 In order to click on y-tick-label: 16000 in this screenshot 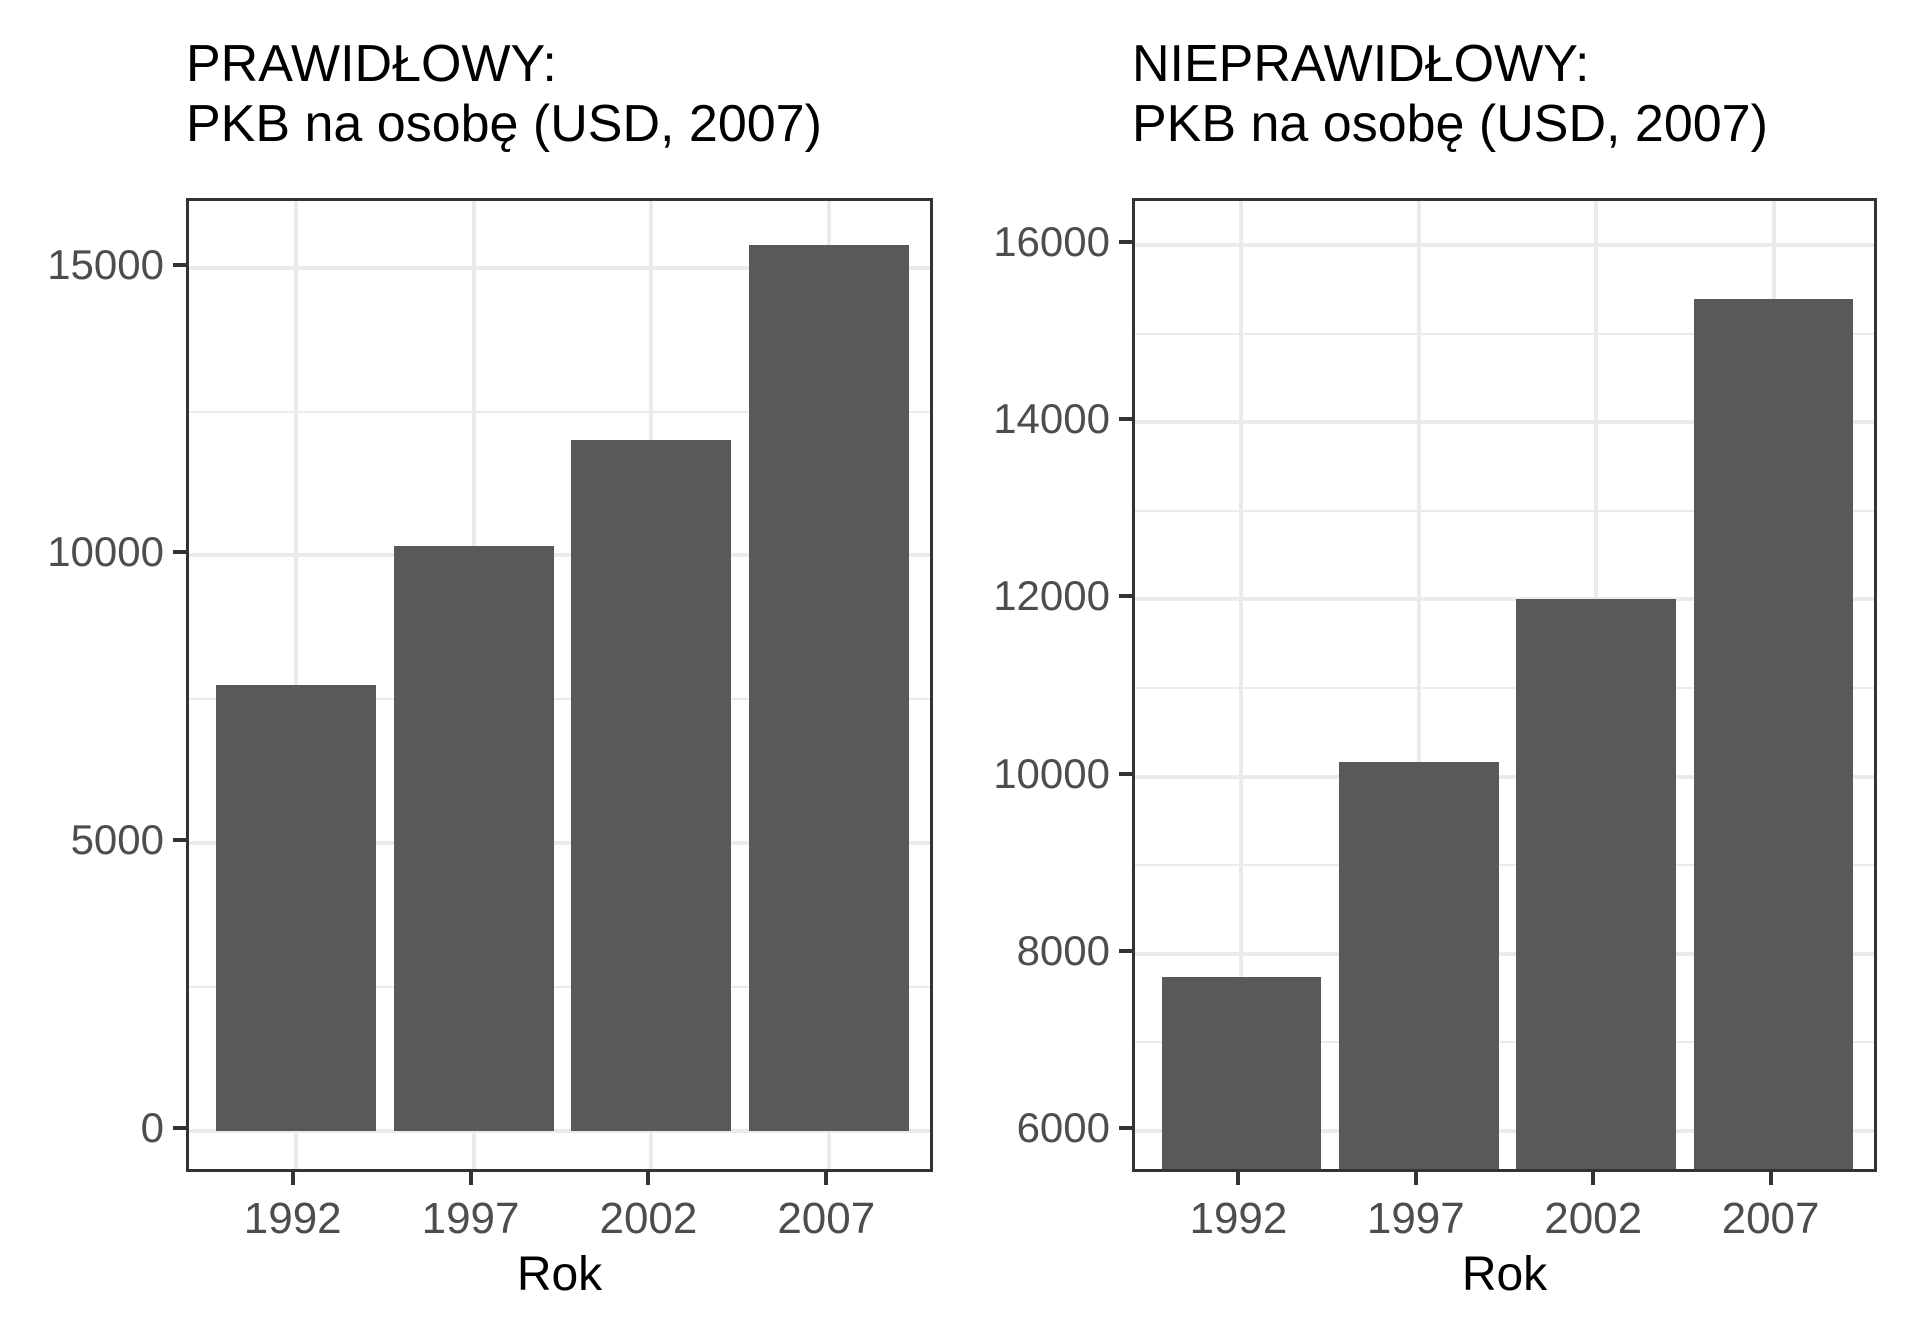, I will do `click(1051, 242)`.